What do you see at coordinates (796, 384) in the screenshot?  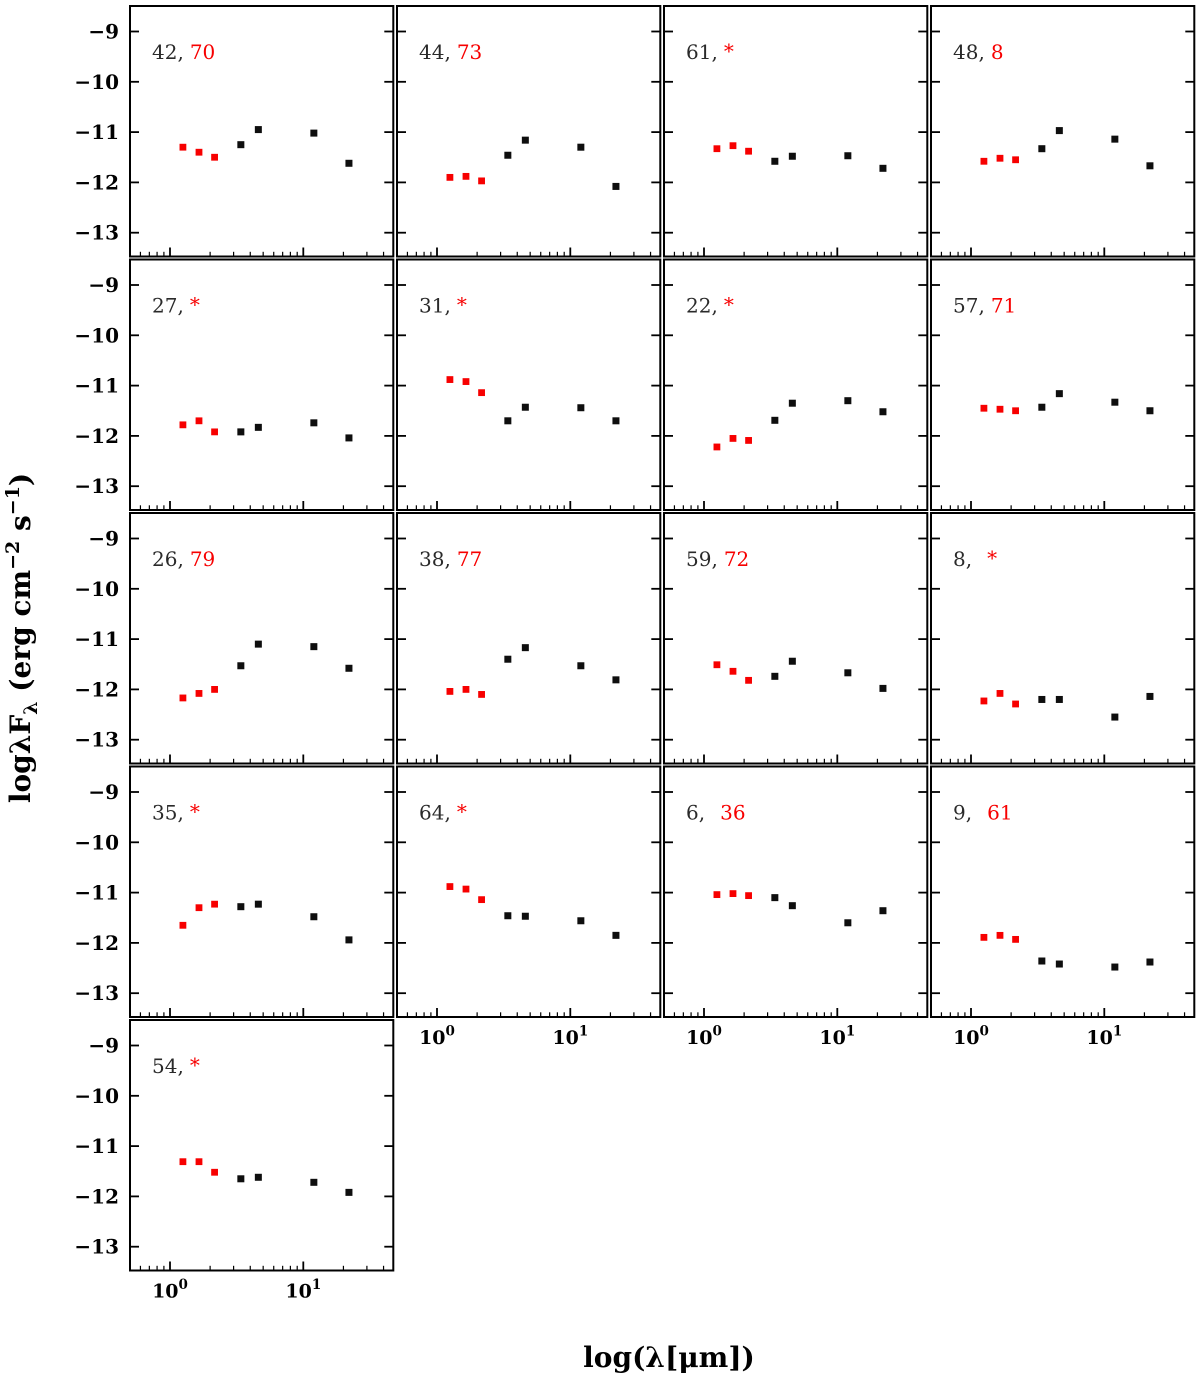 I see `sed-panel: 22, *` at bounding box center [796, 384].